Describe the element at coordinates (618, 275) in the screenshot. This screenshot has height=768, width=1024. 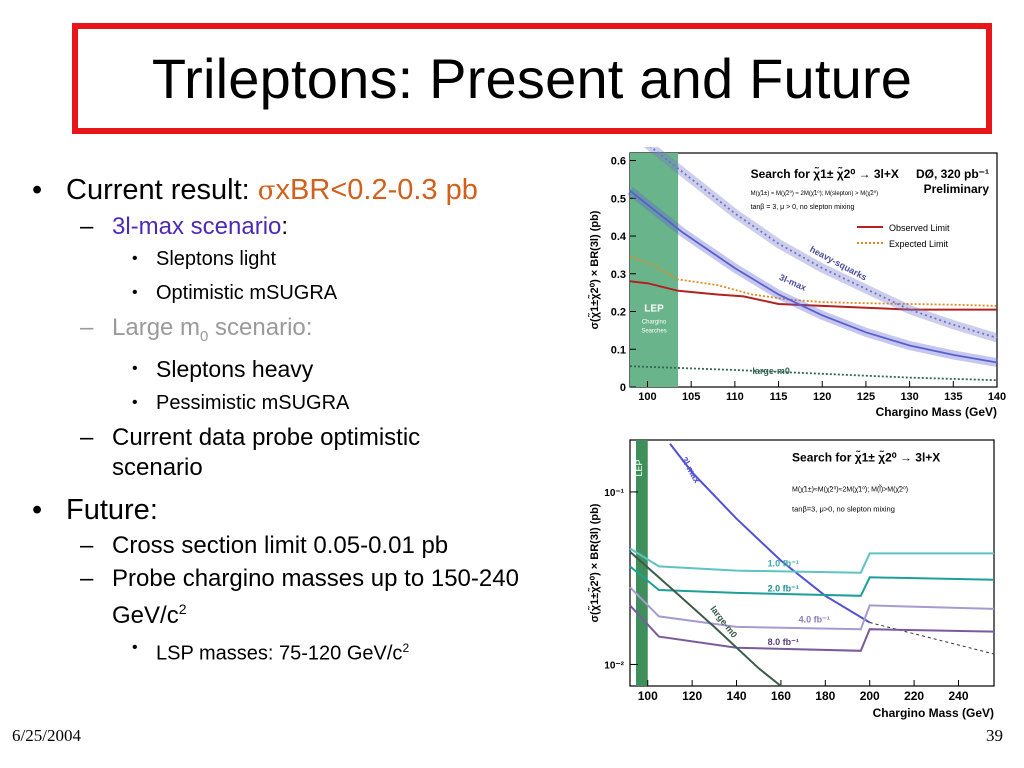
I see `y-tick-label: 0.3` at that location.